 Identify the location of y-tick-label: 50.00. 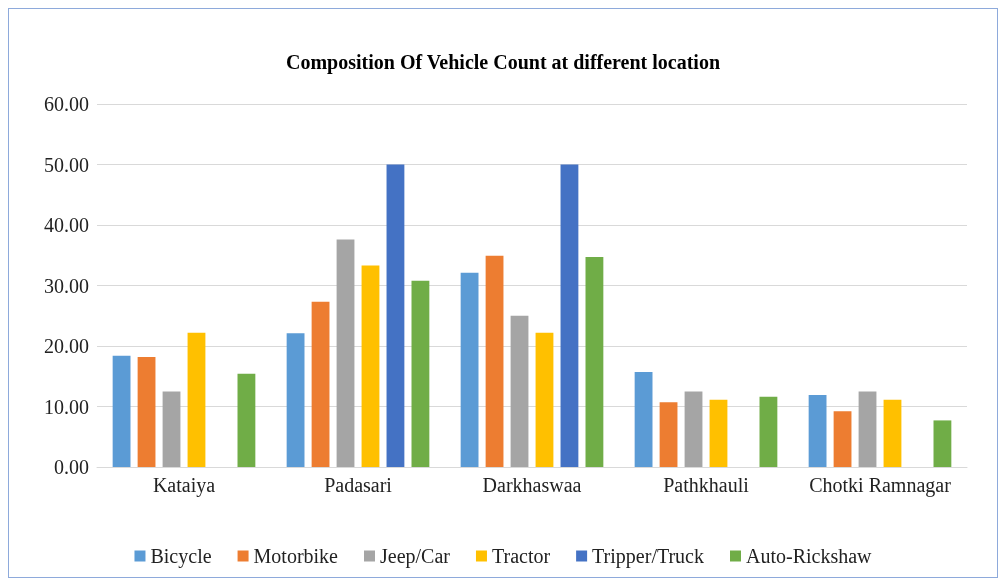
(66, 164).